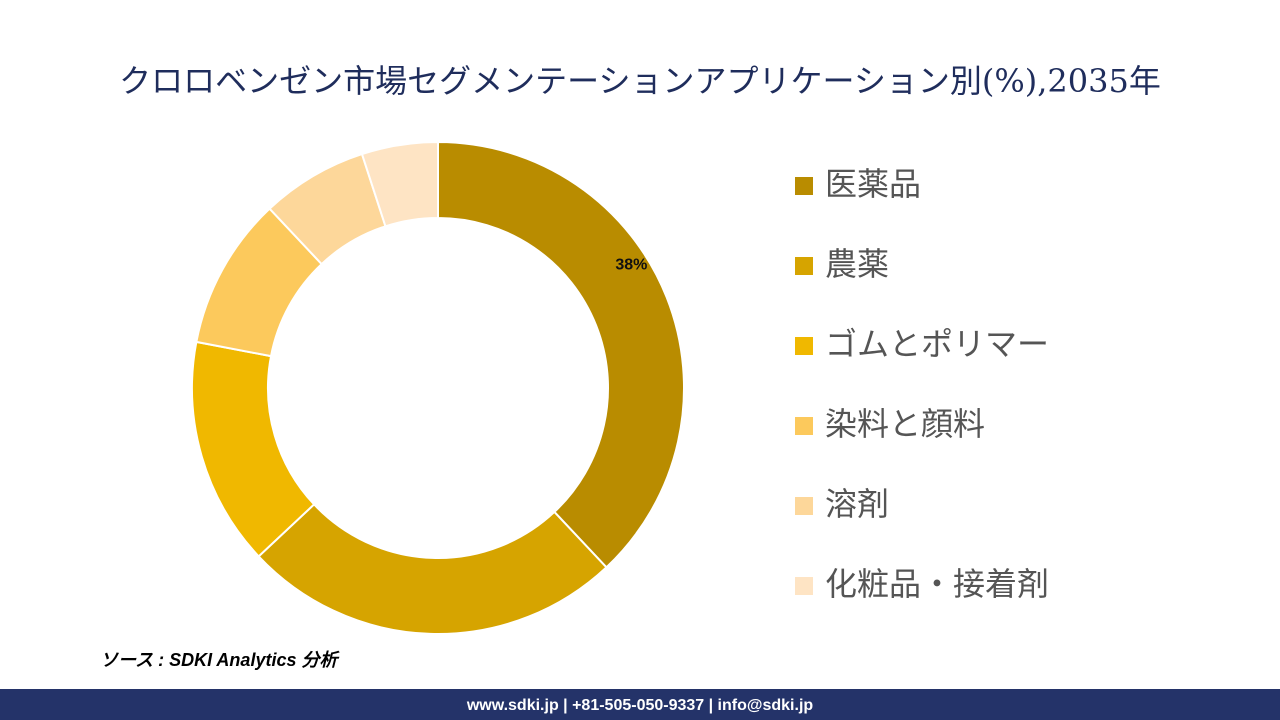  I want to click on legend-label: 医薬品, so click(873, 184).